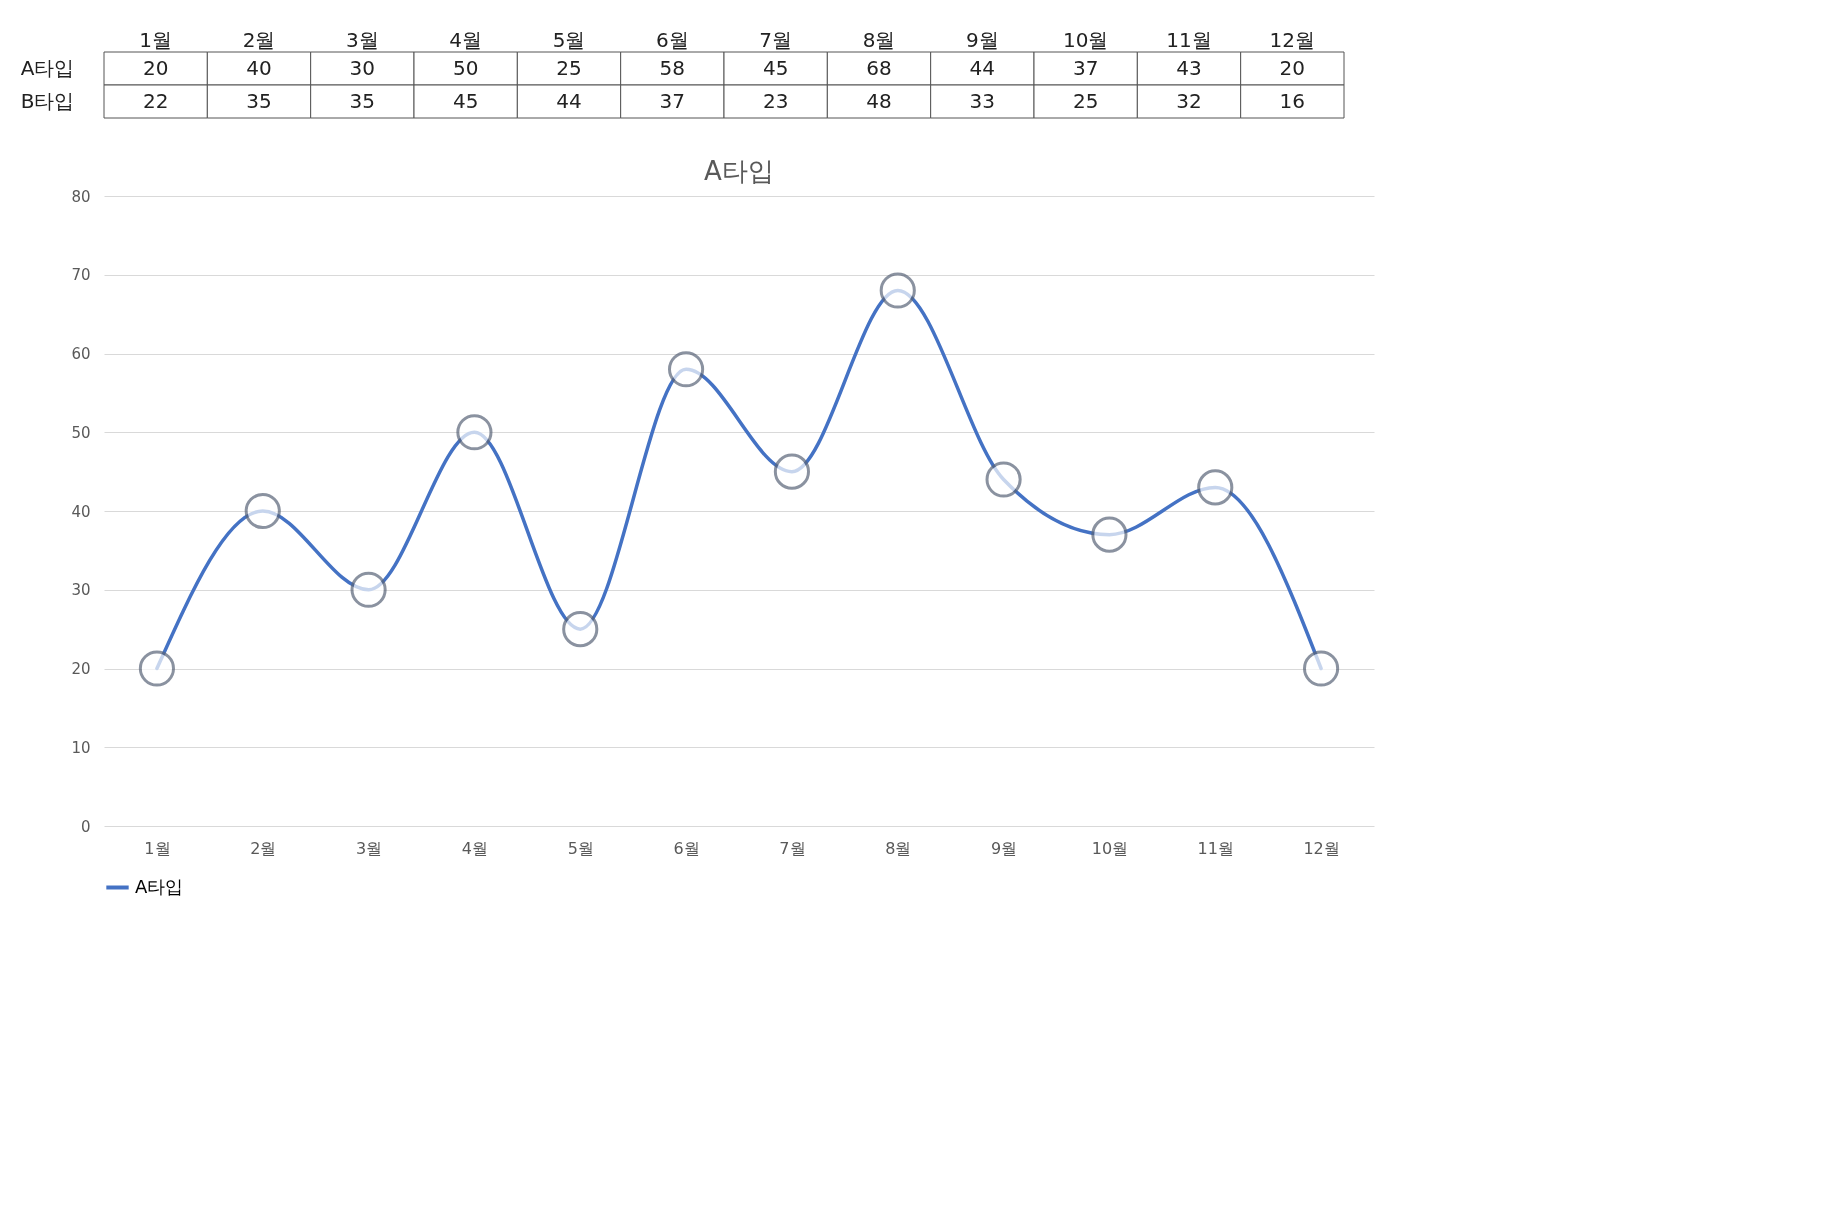  Describe the element at coordinates (81, 354) in the screenshot. I see `y-tick-label: 60` at that location.